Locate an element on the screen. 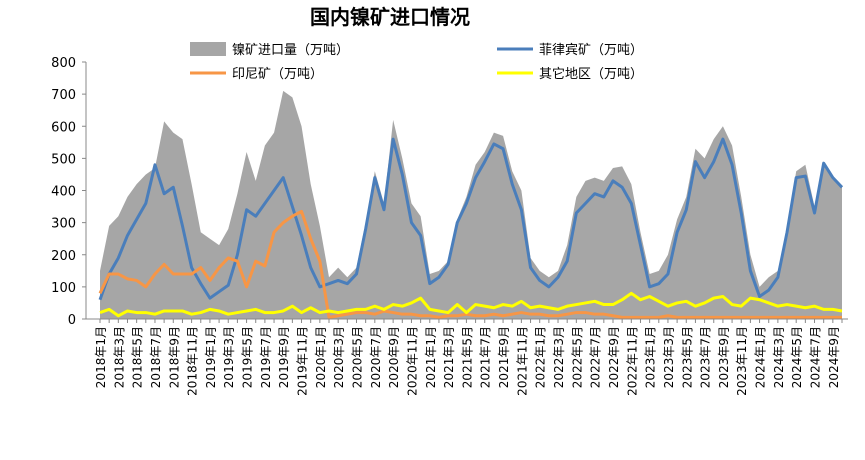 The width and height of the screenshot is (865, 460). x-tick-label: 2020年9月 is located at coordinates (394, 357).